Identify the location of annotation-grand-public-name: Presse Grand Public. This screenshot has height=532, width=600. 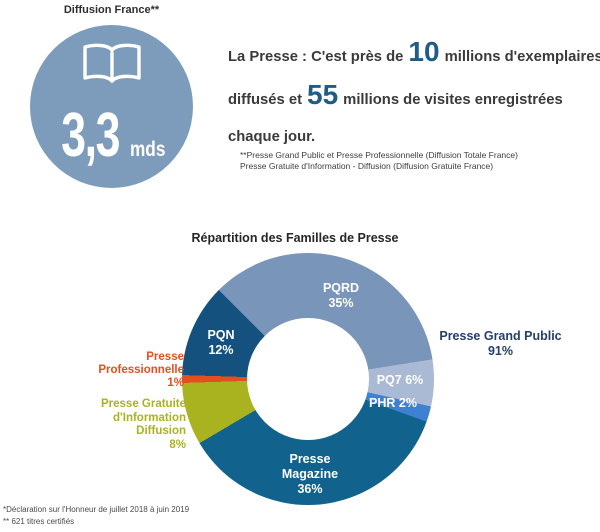
(500, 336).